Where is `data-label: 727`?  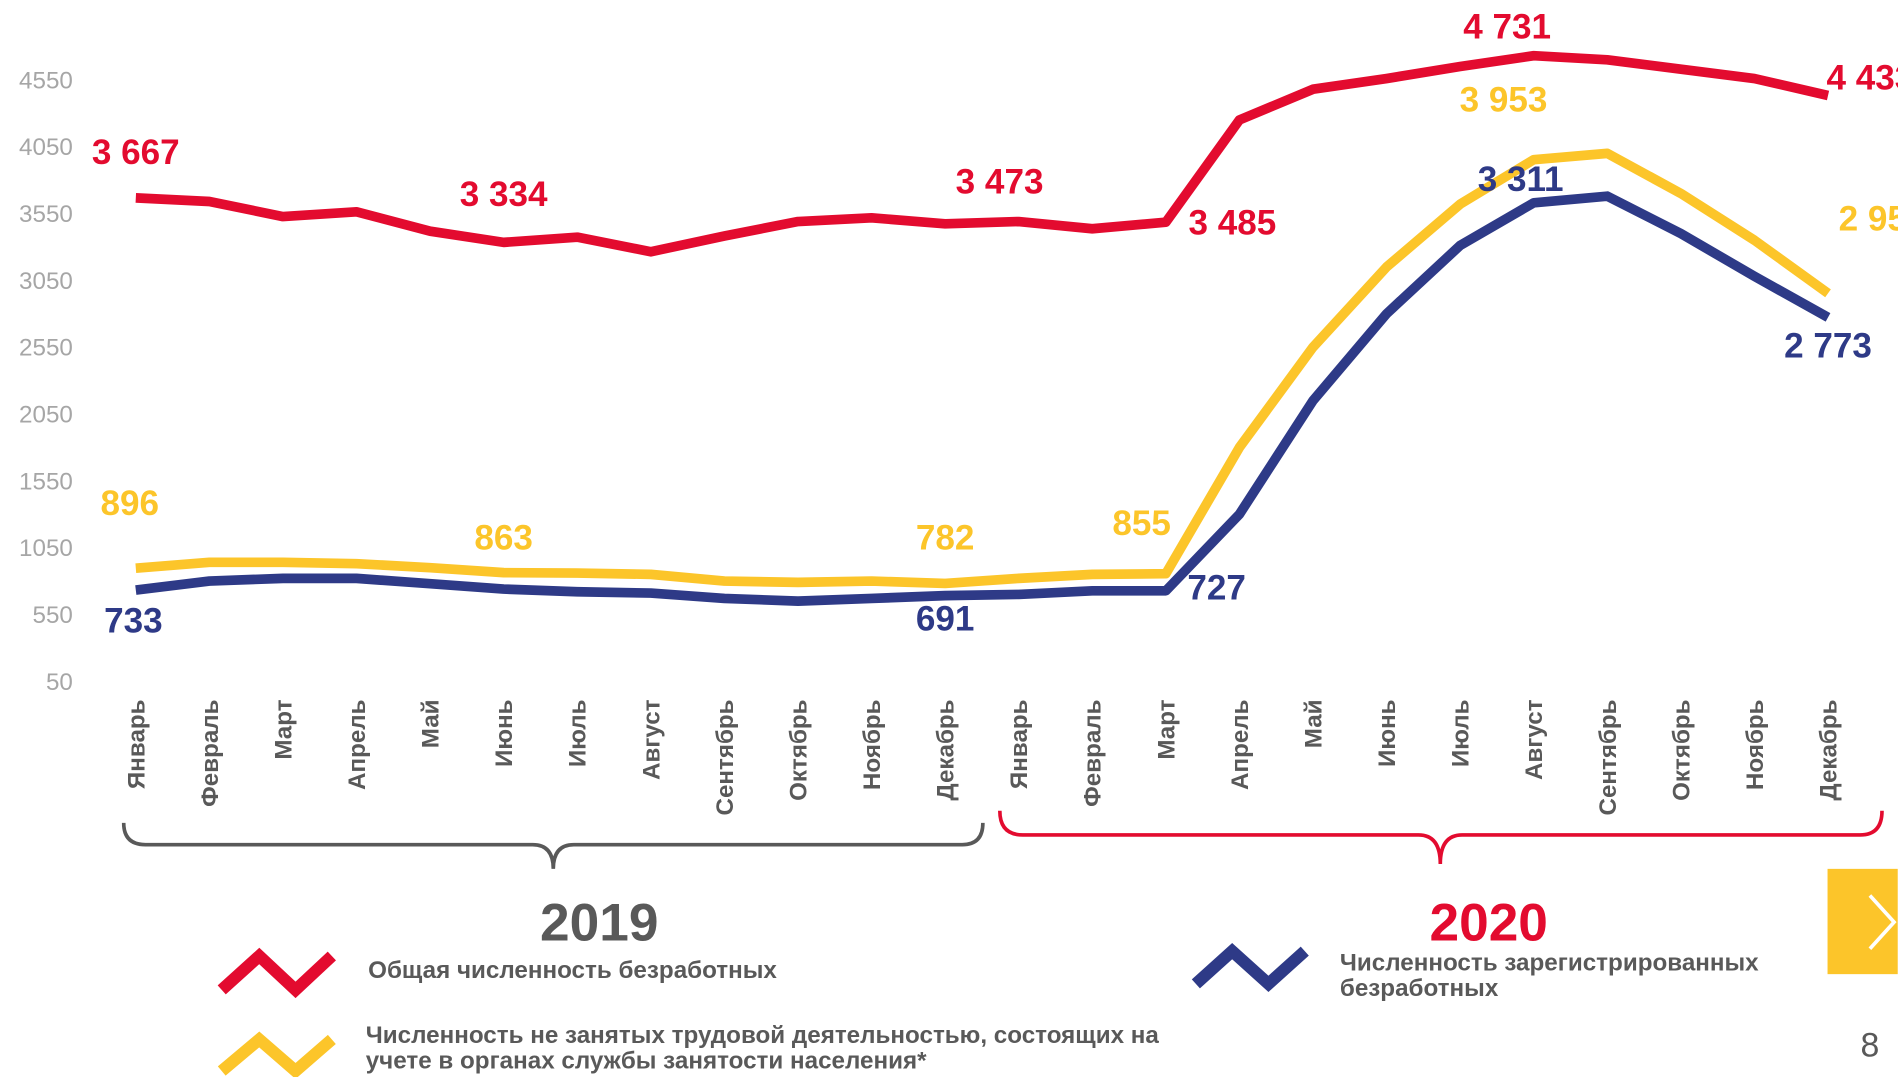
data-label: 727 is located at coordinates (1216, 587).